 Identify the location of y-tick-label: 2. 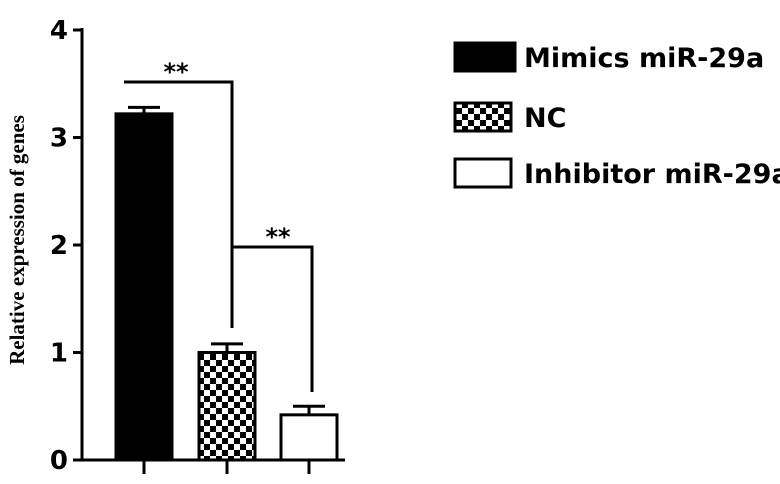
(59, 246).